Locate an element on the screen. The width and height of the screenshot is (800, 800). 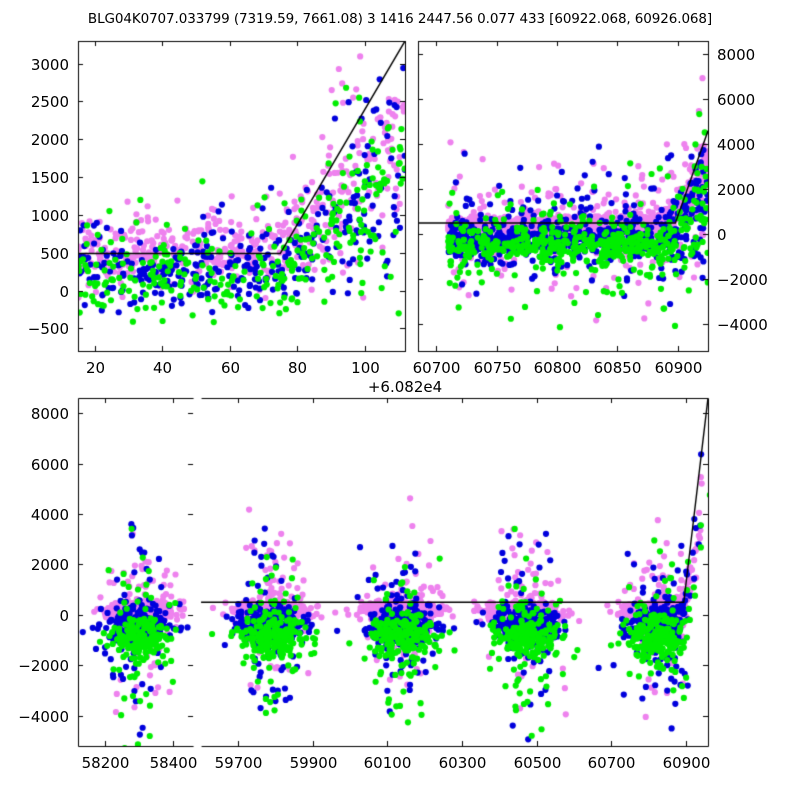
ytick-label: −500 is located at coordinates (48, 328).